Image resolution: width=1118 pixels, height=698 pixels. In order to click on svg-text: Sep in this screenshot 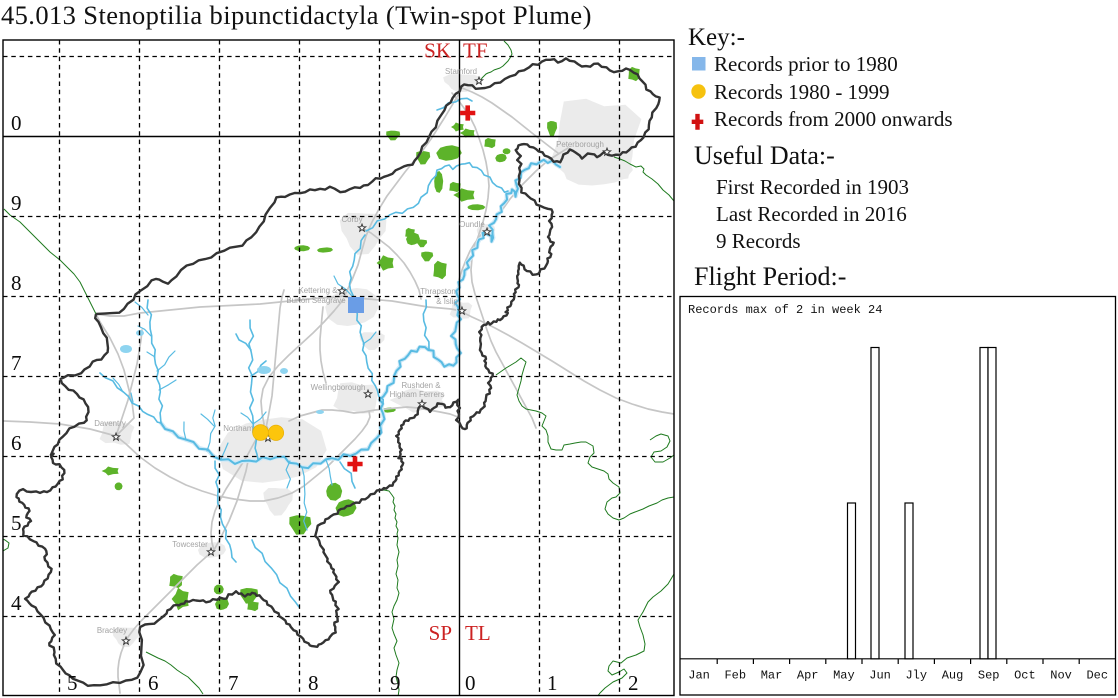, I will do `click(989, 676)`.